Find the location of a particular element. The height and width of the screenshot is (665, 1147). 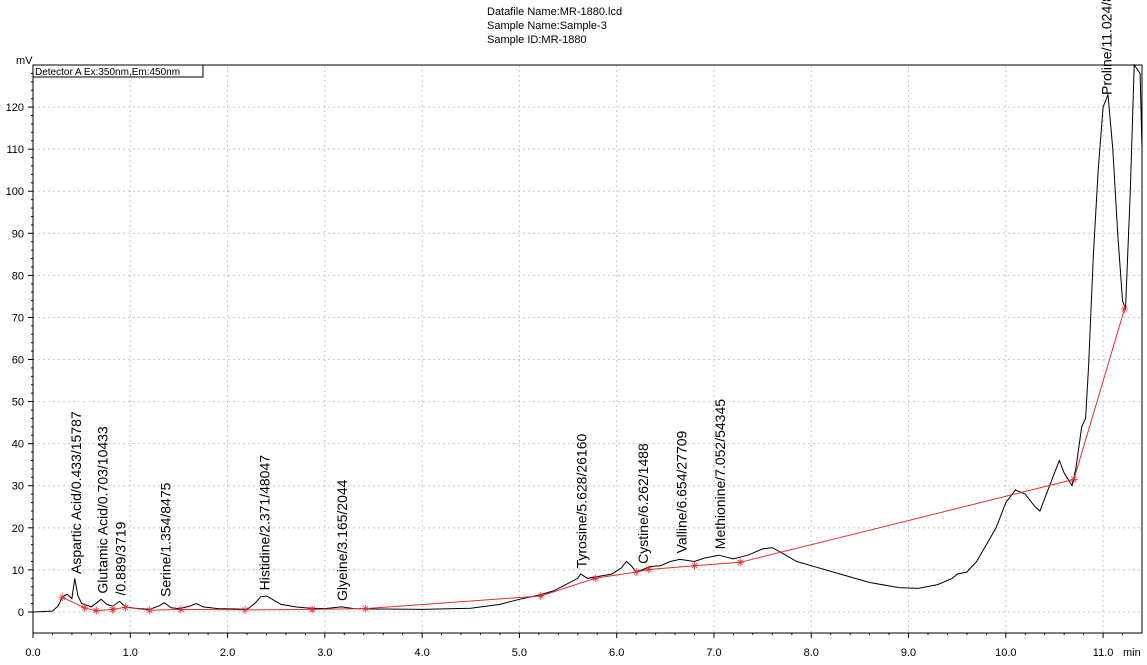

x-tick-label: 8.0 is located at coordinates (811, 653).